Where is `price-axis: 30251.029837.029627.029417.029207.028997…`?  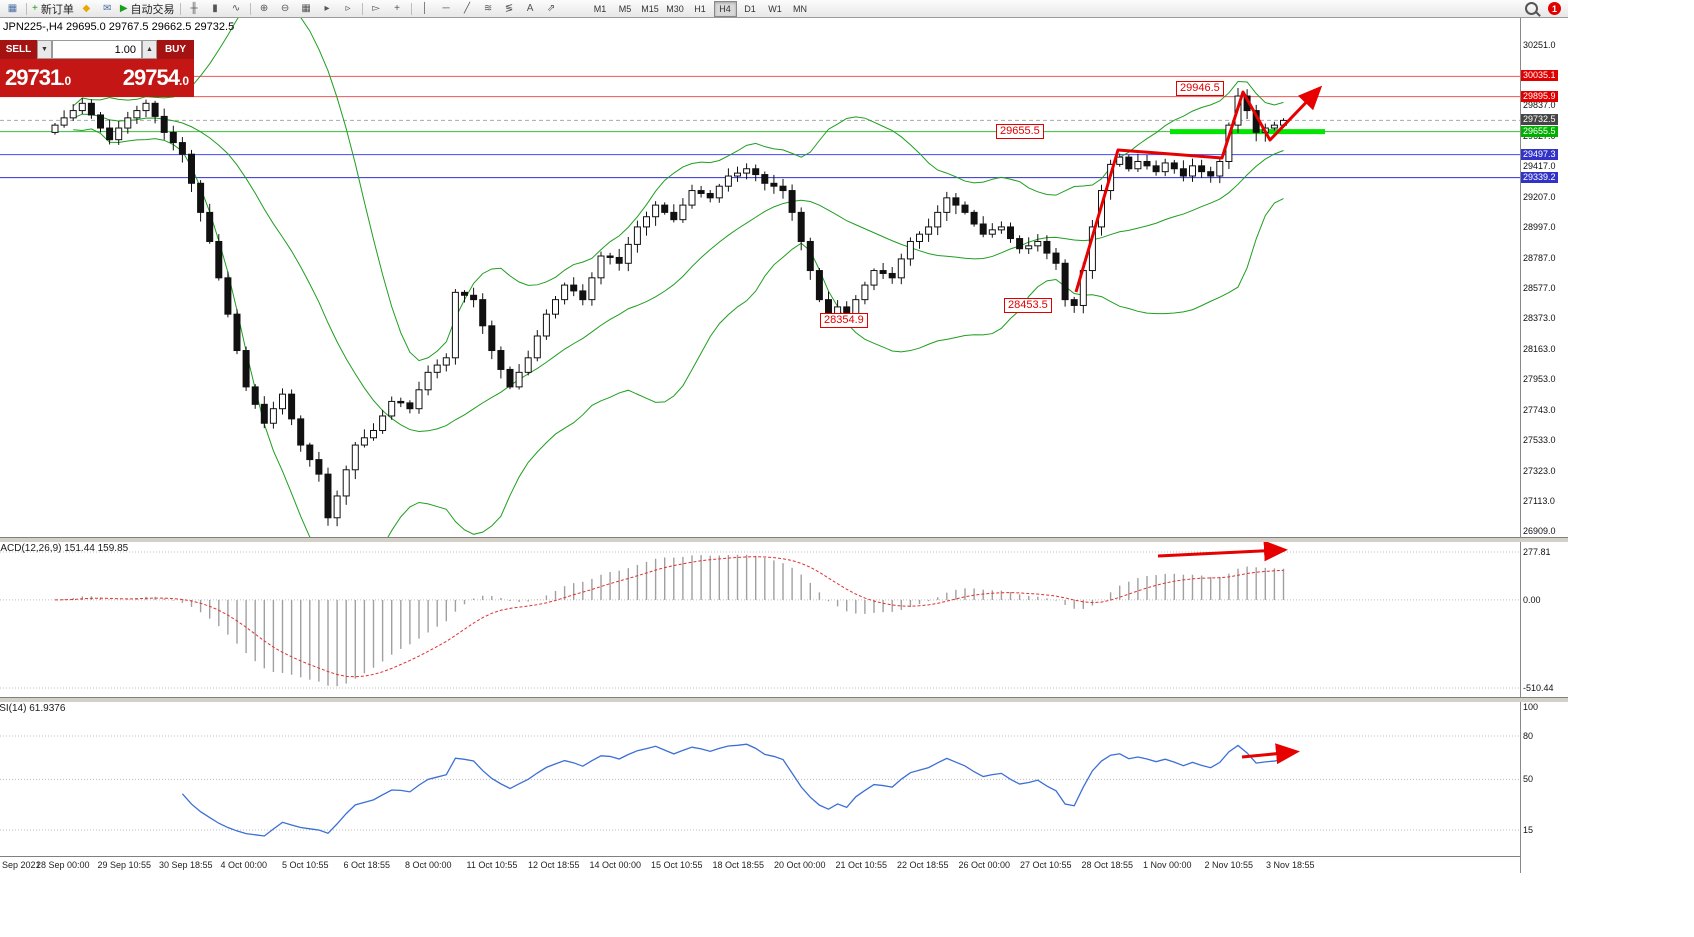 price-axis: 30251.029837.029627.029417.029207.028997… is located at coordinates (1544, 437).